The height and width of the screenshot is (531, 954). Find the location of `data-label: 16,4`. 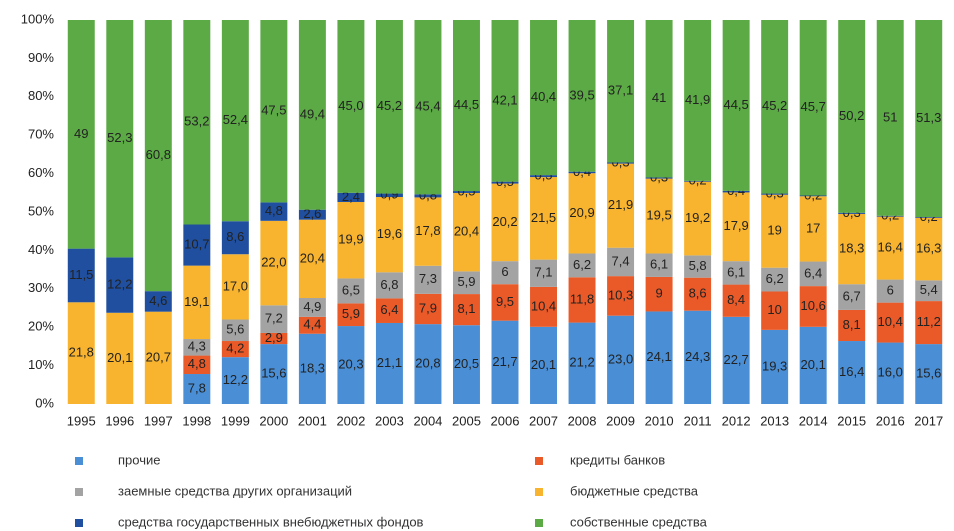

data-label: 16,4 is located at coordinates (890, 247).